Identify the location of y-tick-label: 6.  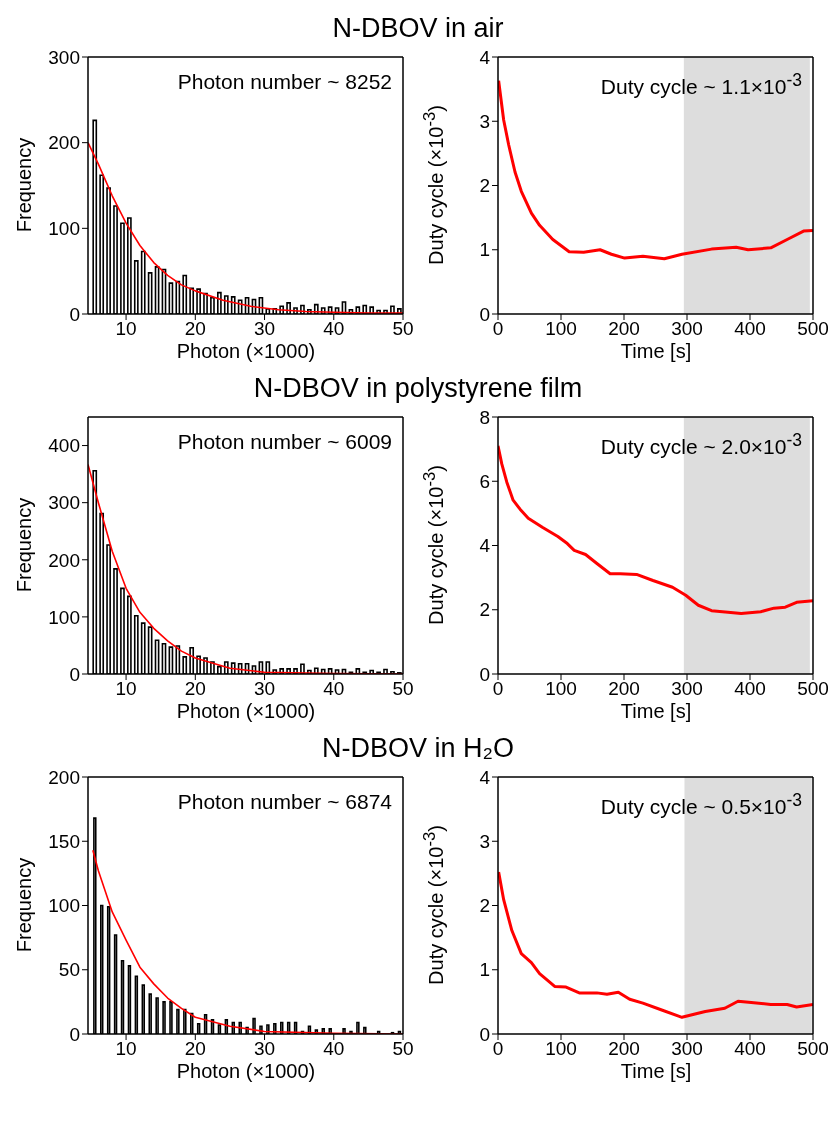
(484, 481).